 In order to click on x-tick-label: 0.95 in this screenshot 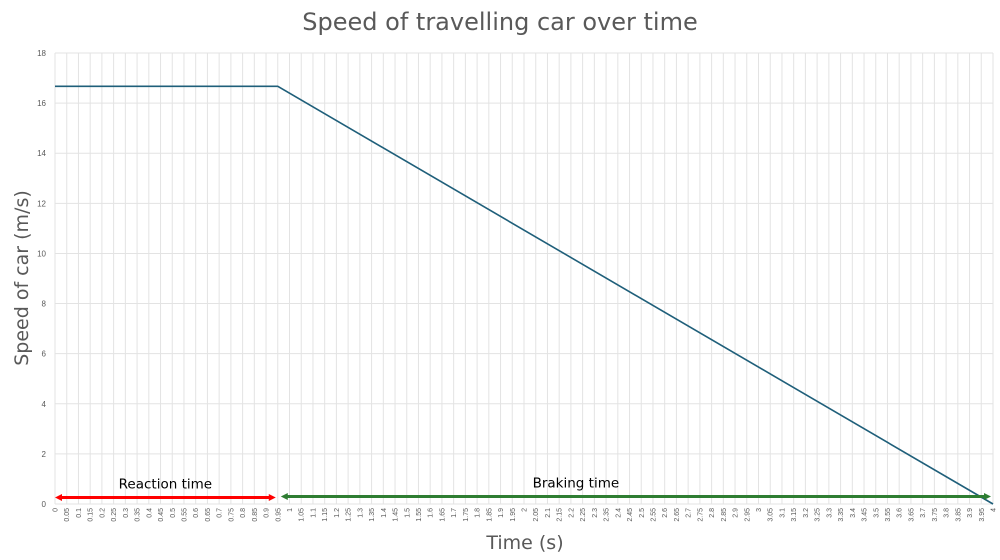, I will do `click(278, 515)`.